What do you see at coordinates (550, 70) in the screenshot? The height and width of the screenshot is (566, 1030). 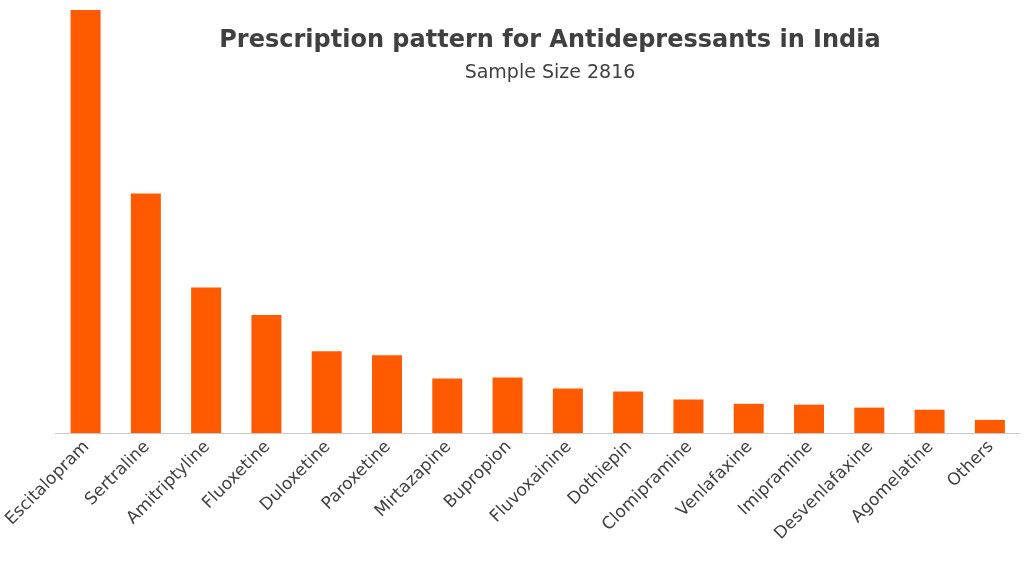 I see `text: Sample Size 2816` at bounding box center [550, 70].